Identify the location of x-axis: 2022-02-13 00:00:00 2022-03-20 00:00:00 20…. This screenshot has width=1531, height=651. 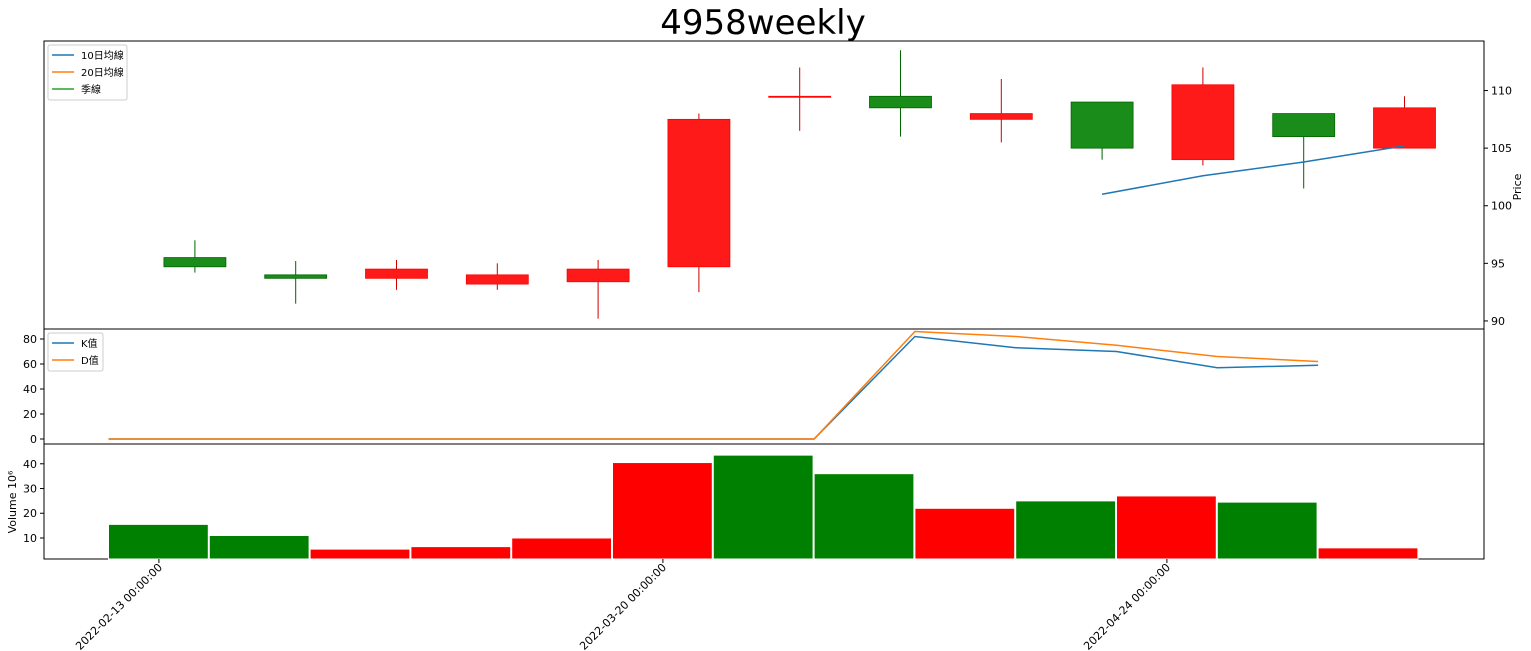
(623, 605).